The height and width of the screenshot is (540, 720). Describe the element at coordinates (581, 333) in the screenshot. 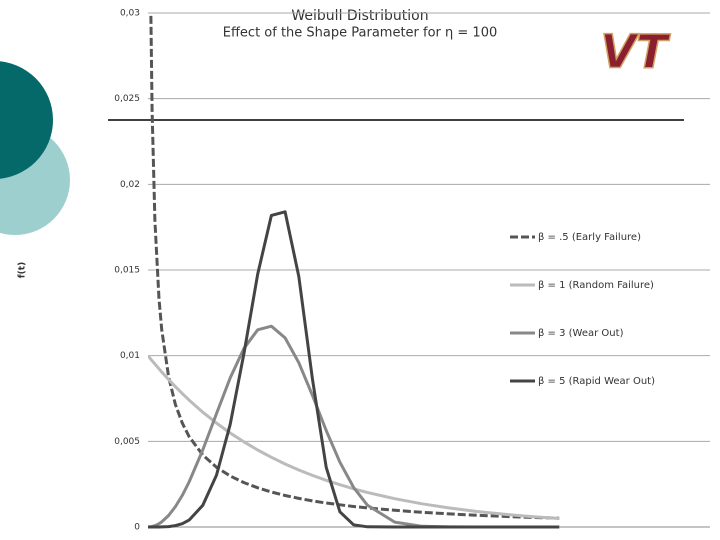

I see `legend-label: β = 3 (Wear Out)` at that location.